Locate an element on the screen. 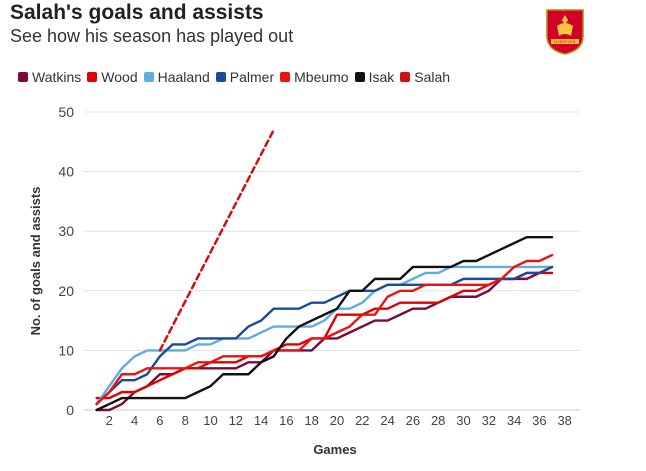  x-tick-label: 16 is located at coordinates (286, 420).